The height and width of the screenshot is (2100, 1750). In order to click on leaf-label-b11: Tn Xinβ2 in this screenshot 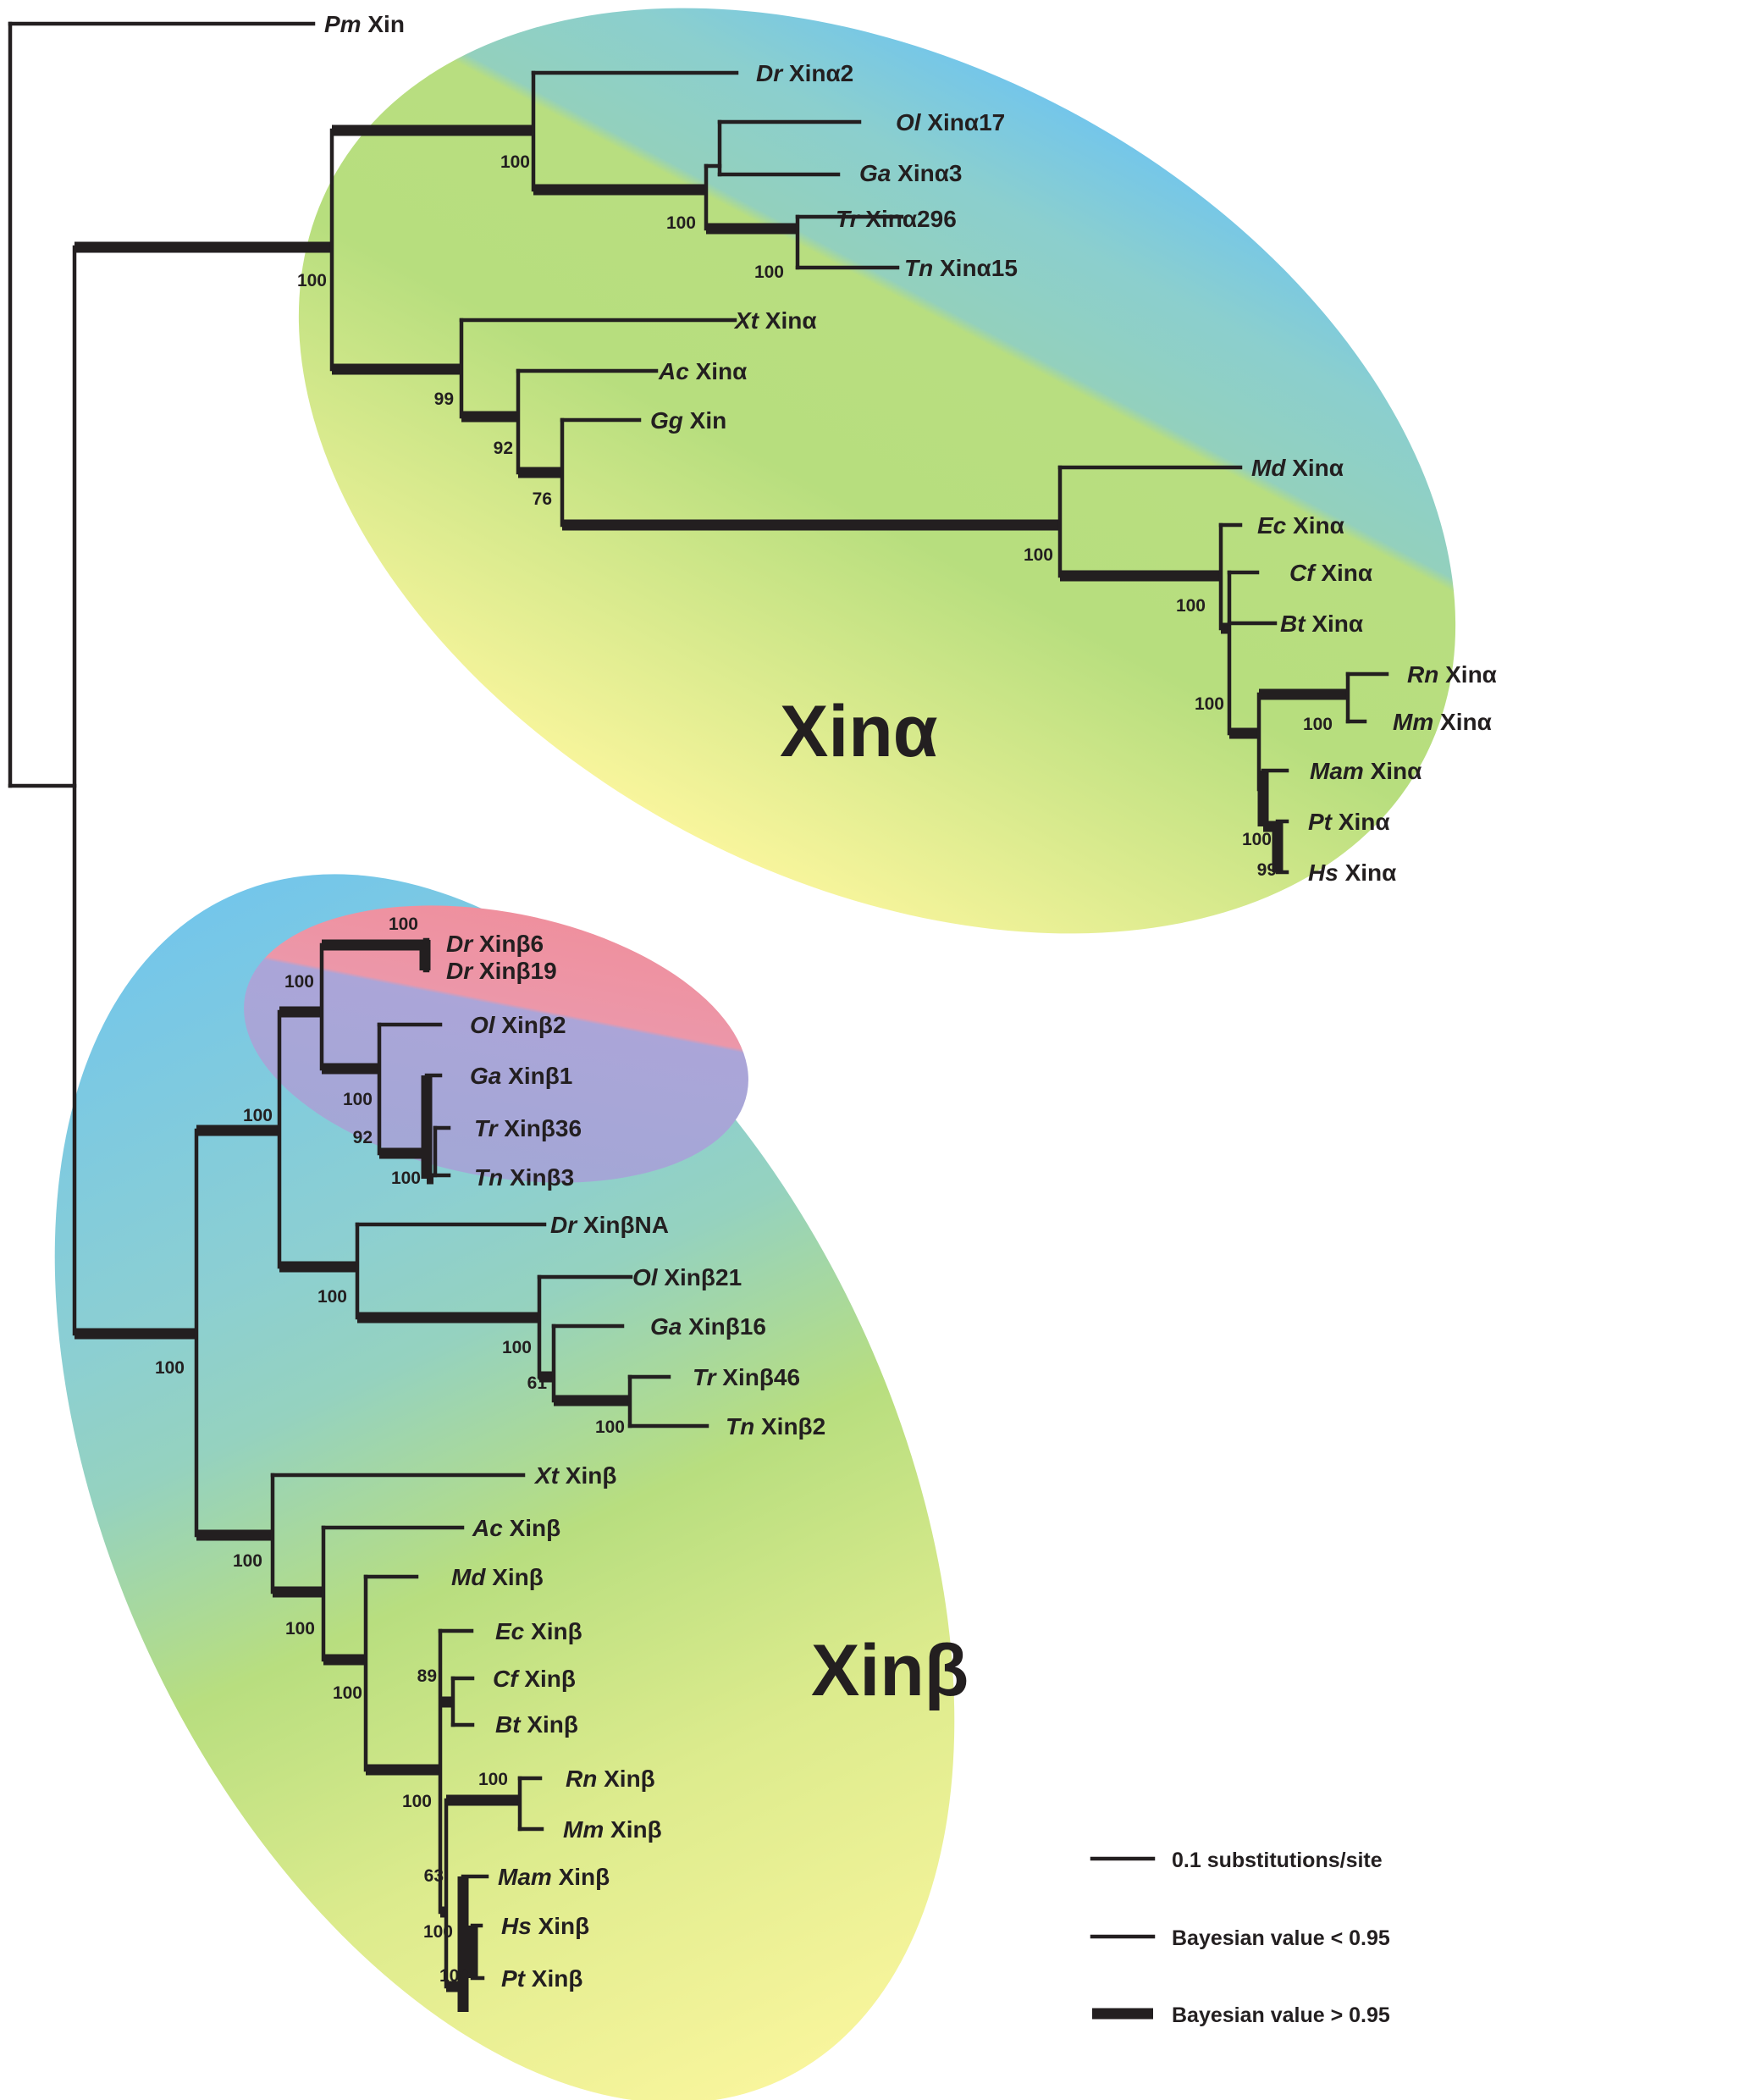, I will do `click(775, 1426)`.